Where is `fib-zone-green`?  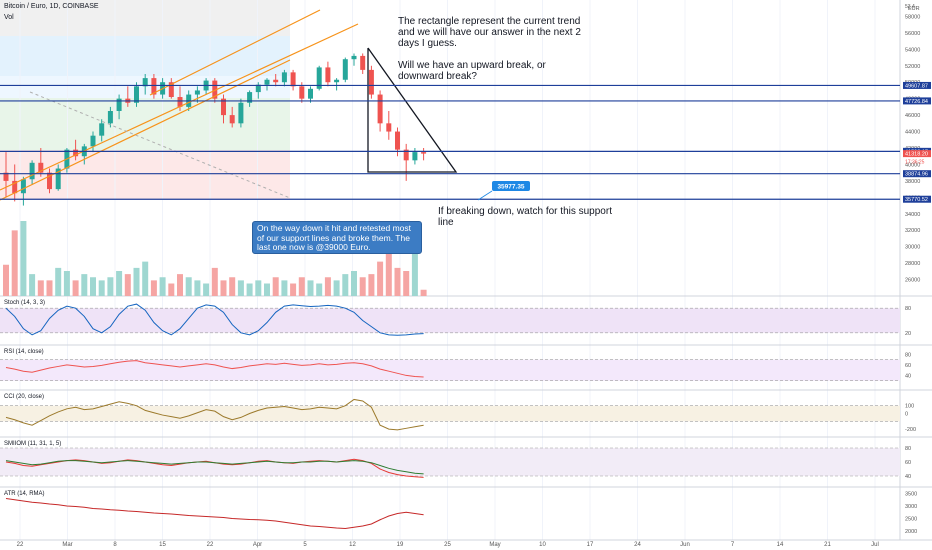
fib-zone-green is located at coordinates (145, 124).